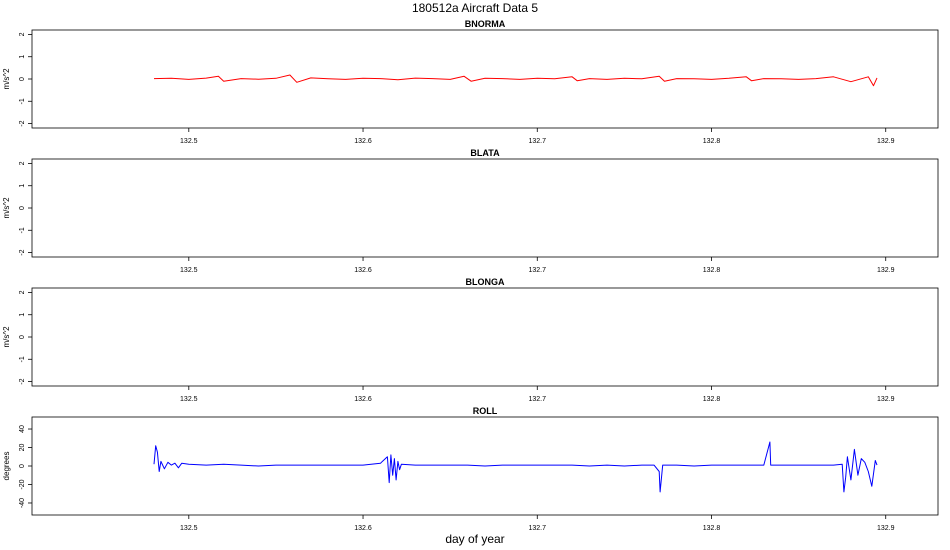  What do you see at coordinates (22, 381) in the screenshot?
I see `panel-3-y-tick-label: -2` at bounding box center [22, 381].